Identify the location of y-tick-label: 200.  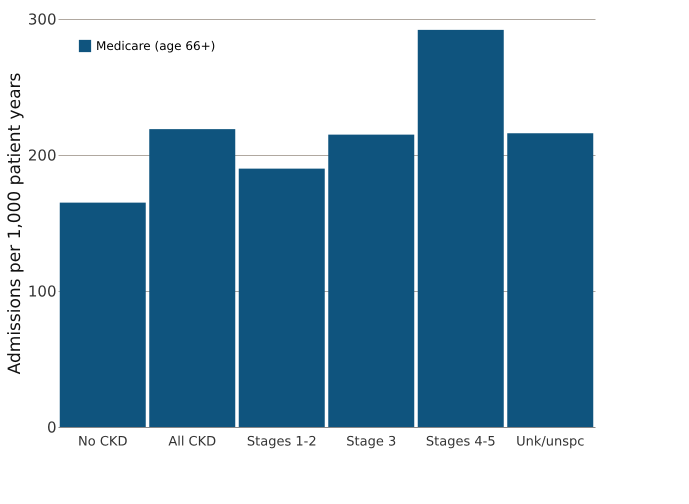
(42, 155).